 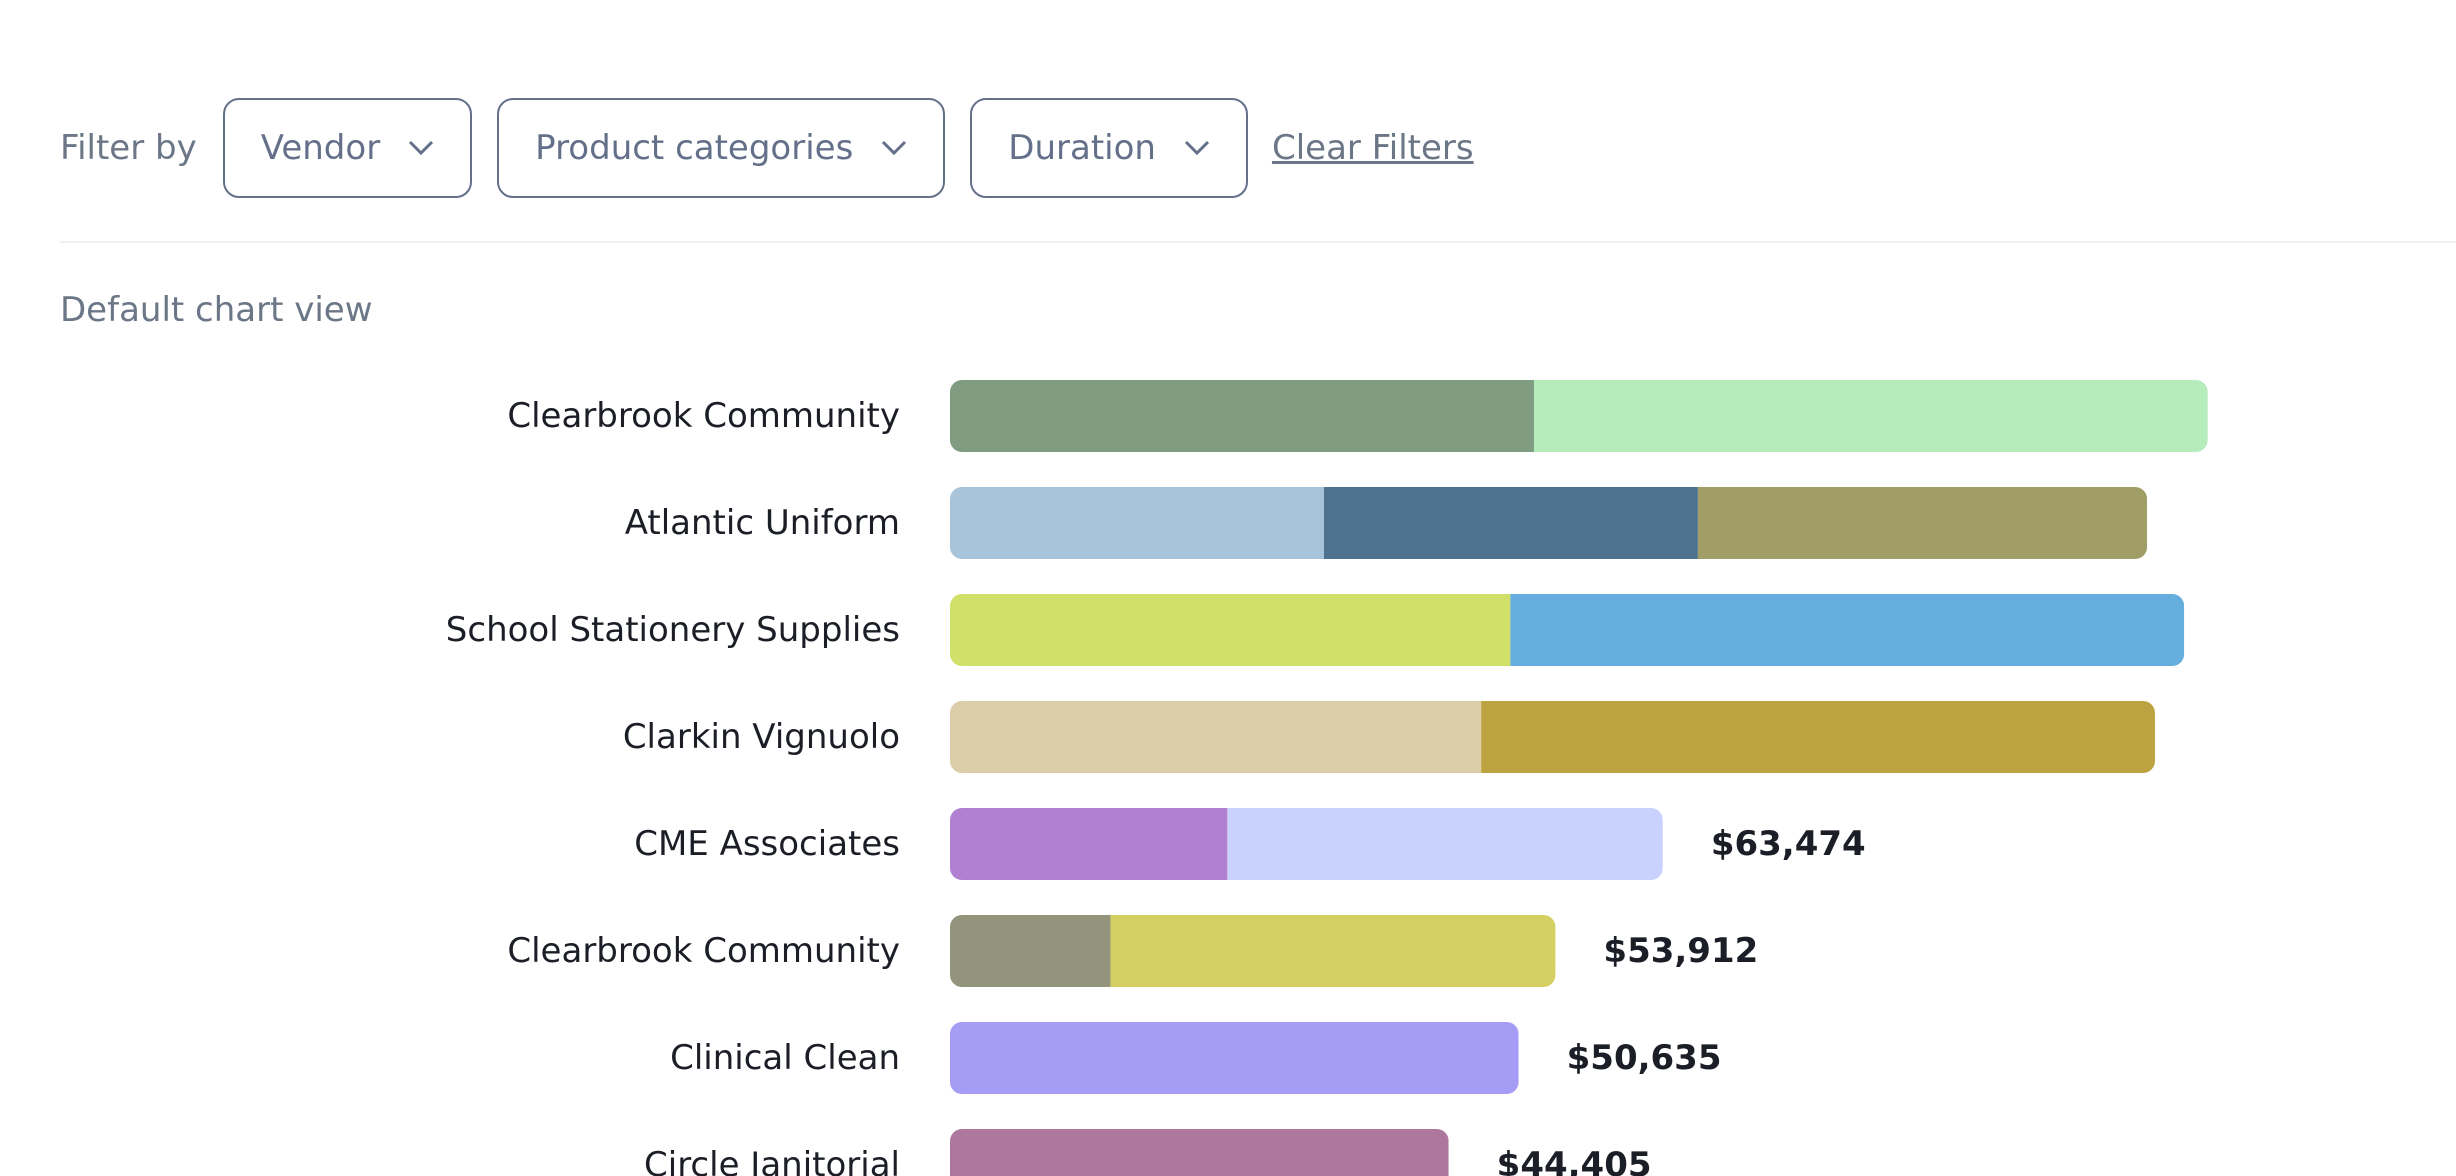 What do you see at coordinates (1788, 844) in the screenshot?
I see `bar-value-label: $63,474` at bounding box center [1788, 844].